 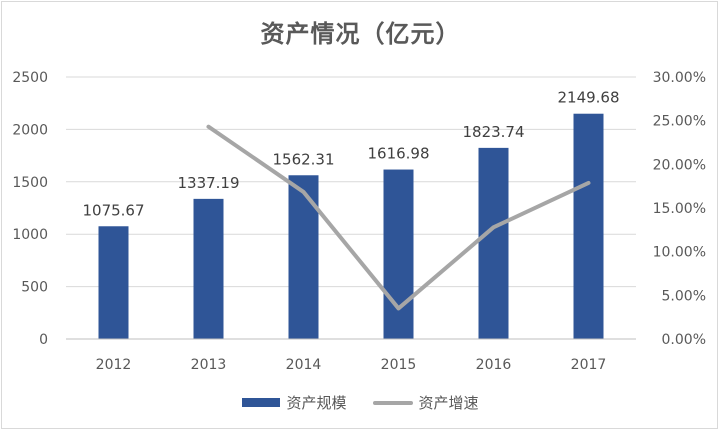 I want to click on data-label: 1075.67, so click(x=113, y=210).